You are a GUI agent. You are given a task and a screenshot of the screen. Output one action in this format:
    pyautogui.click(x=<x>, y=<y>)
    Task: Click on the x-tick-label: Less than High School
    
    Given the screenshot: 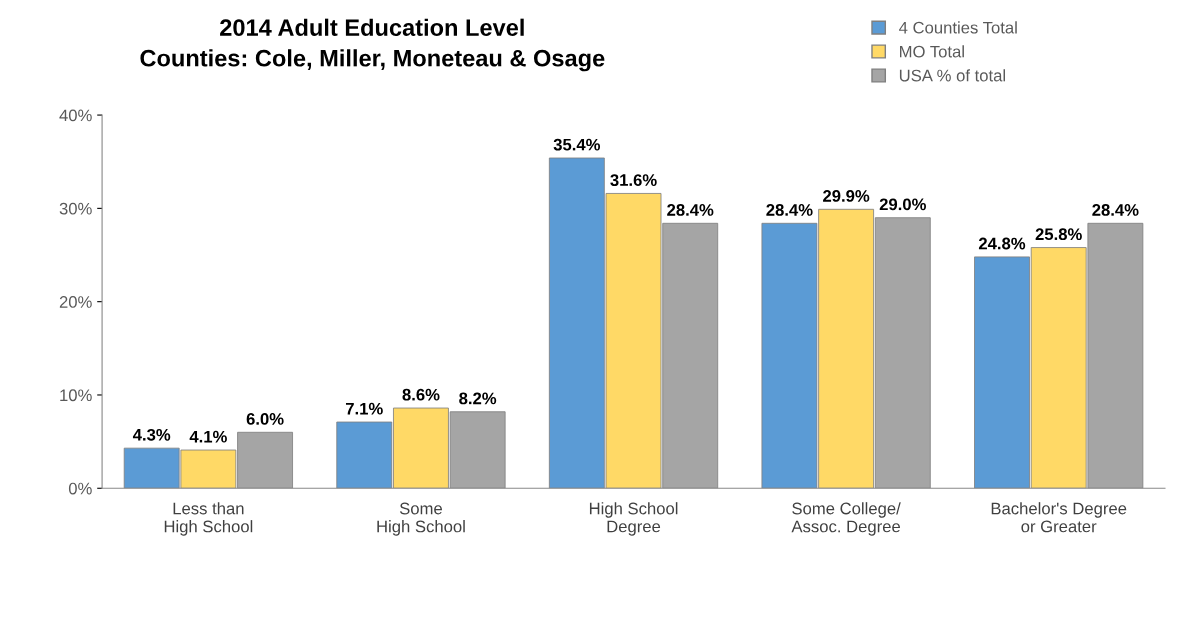 What is the action you would take?
    pyautogui.click(x=208, y=519)
    